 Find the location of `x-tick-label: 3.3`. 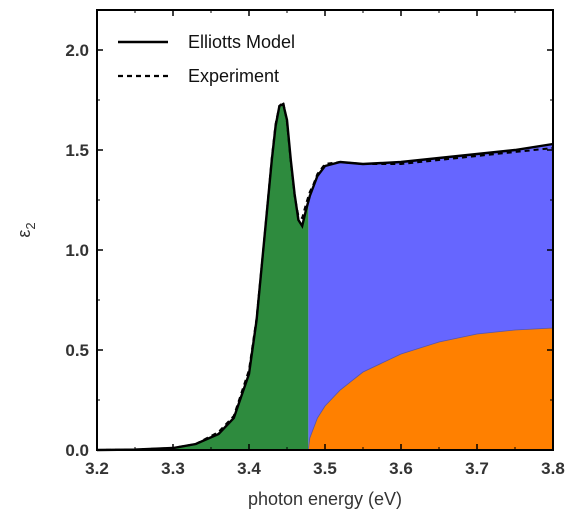

x-tick-label: 3.3 is located at coordinates (173, 468).